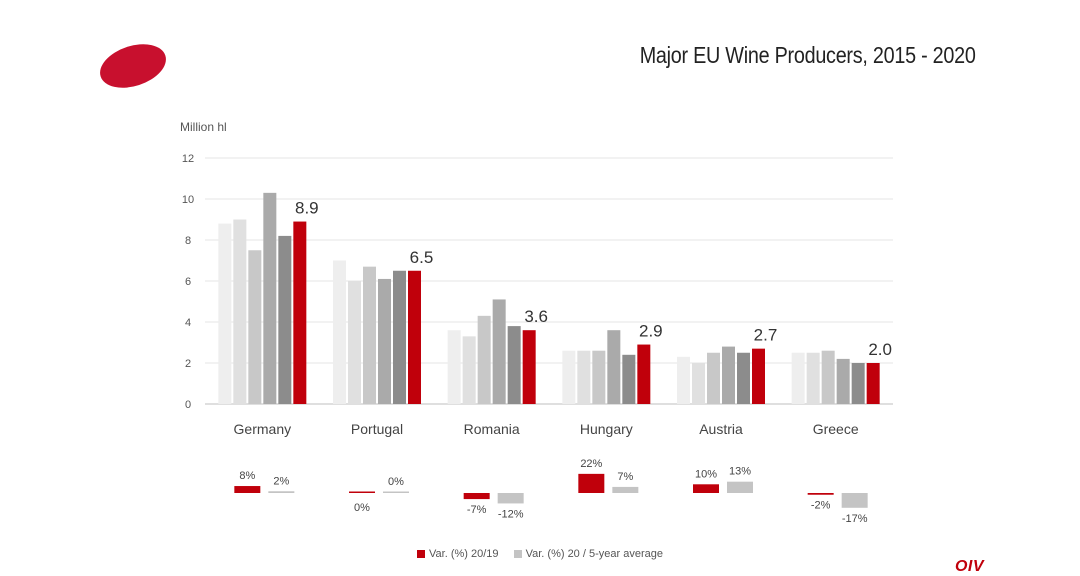  What do you see at coordinates (377, 429) in the screenshot?
I see `category-label: Portugal` at bounding box center [377, 429].